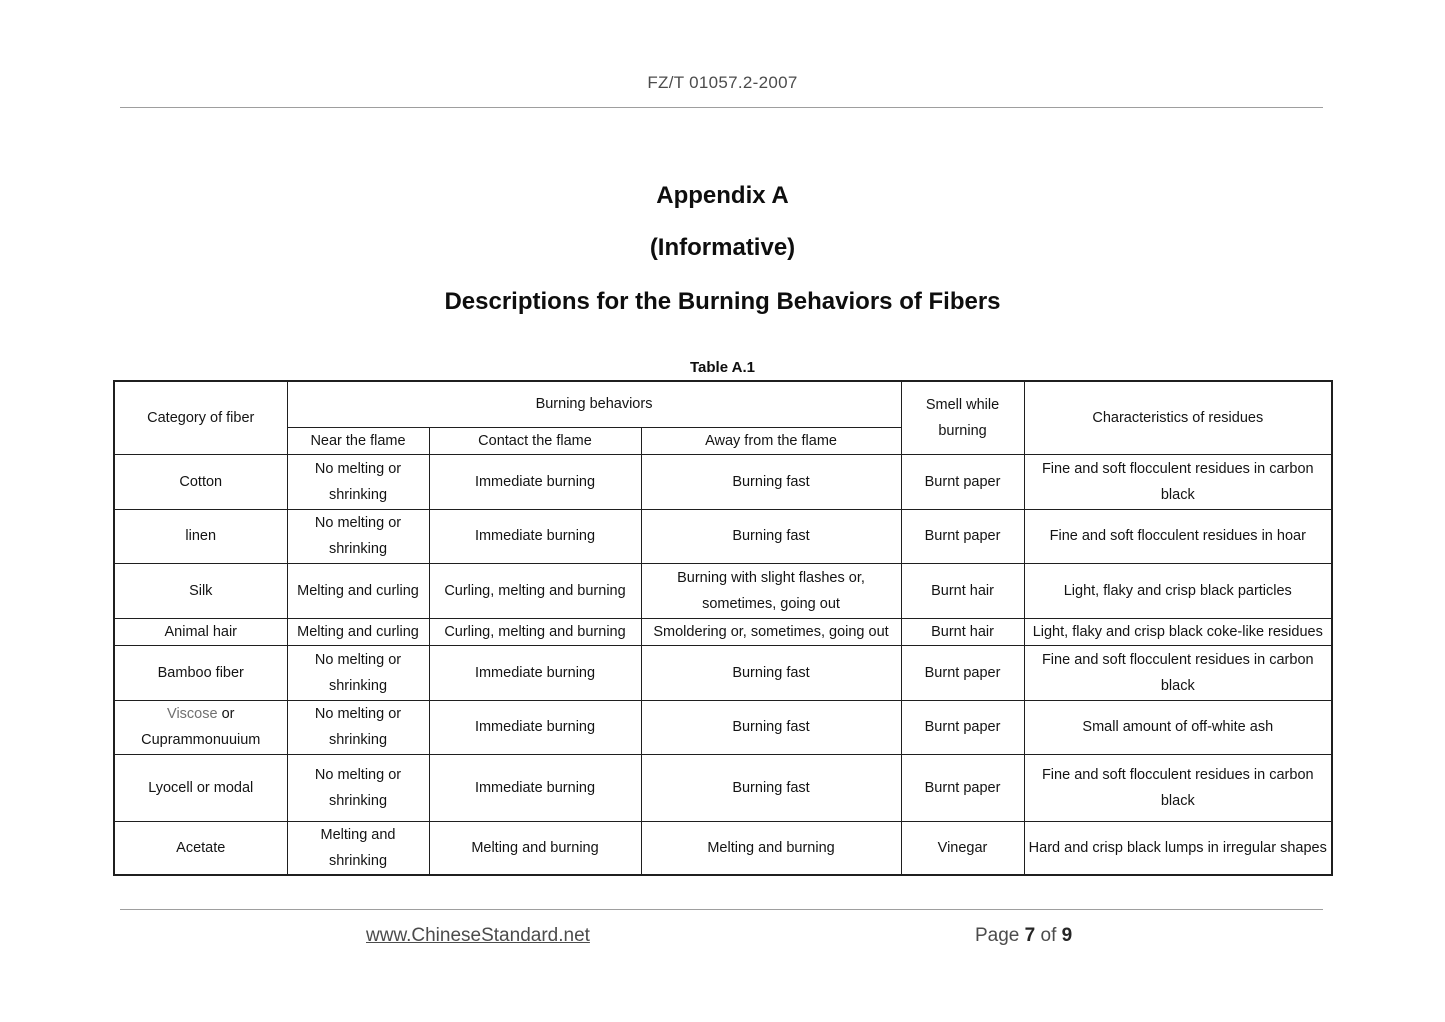  What do you see at coordinates (721, 107) in the screenshot?
I see `header-divider` at bounding box center [721, 107].